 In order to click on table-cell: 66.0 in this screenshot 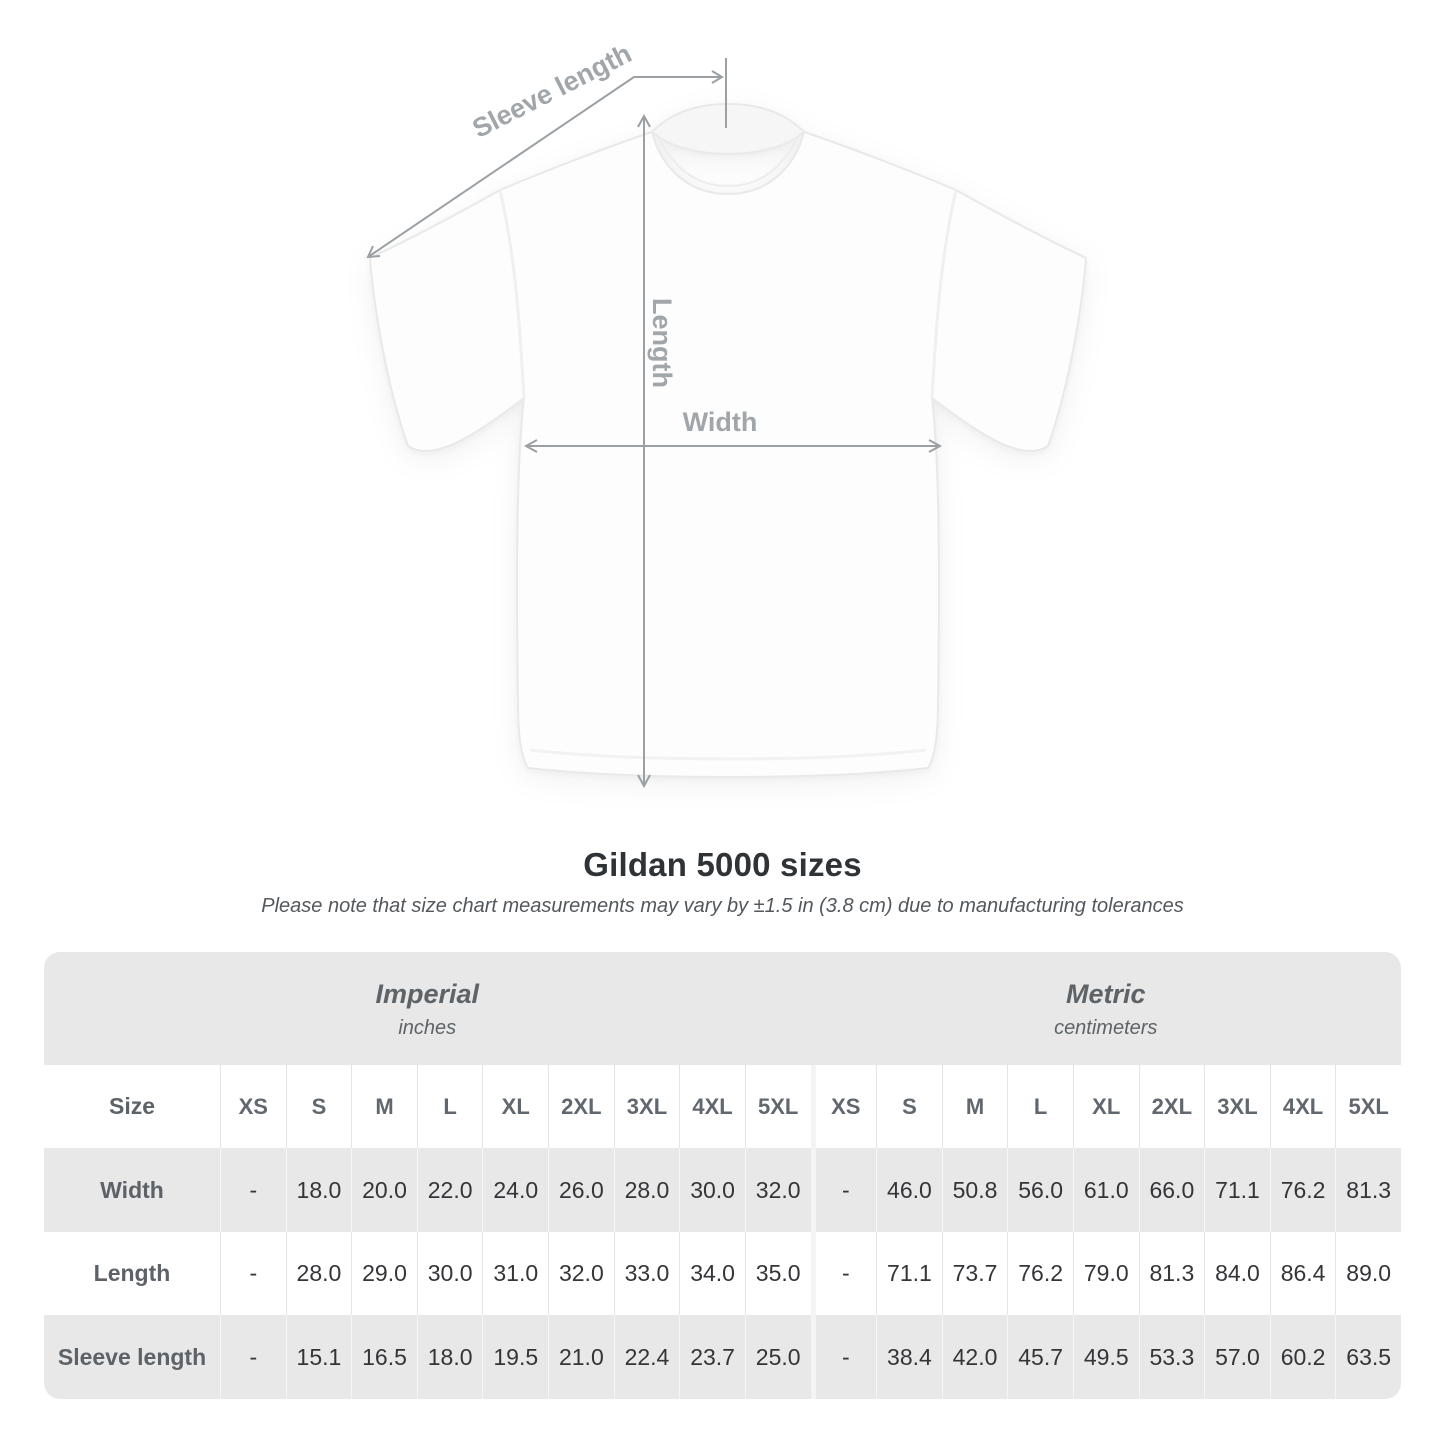, I will do `click(1171, 1190)`.